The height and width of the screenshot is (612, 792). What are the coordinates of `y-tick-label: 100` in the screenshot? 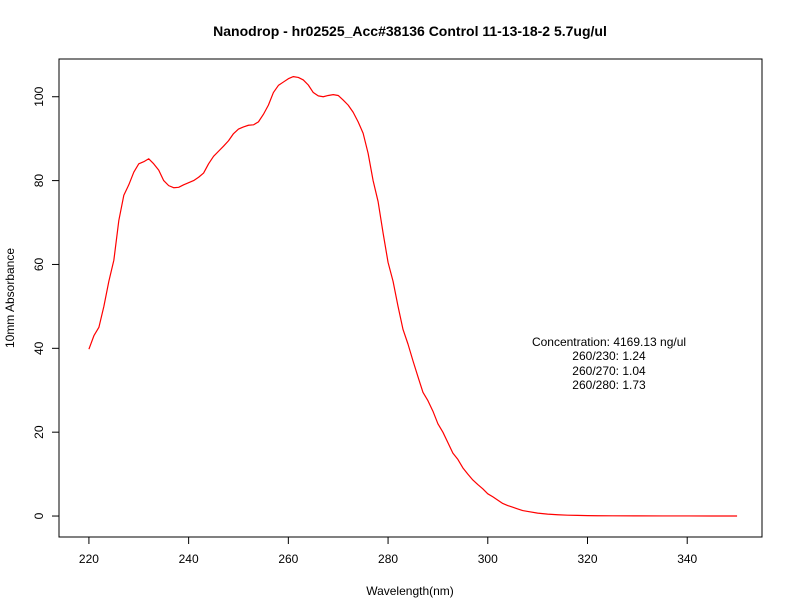 It's located at (39, 96).